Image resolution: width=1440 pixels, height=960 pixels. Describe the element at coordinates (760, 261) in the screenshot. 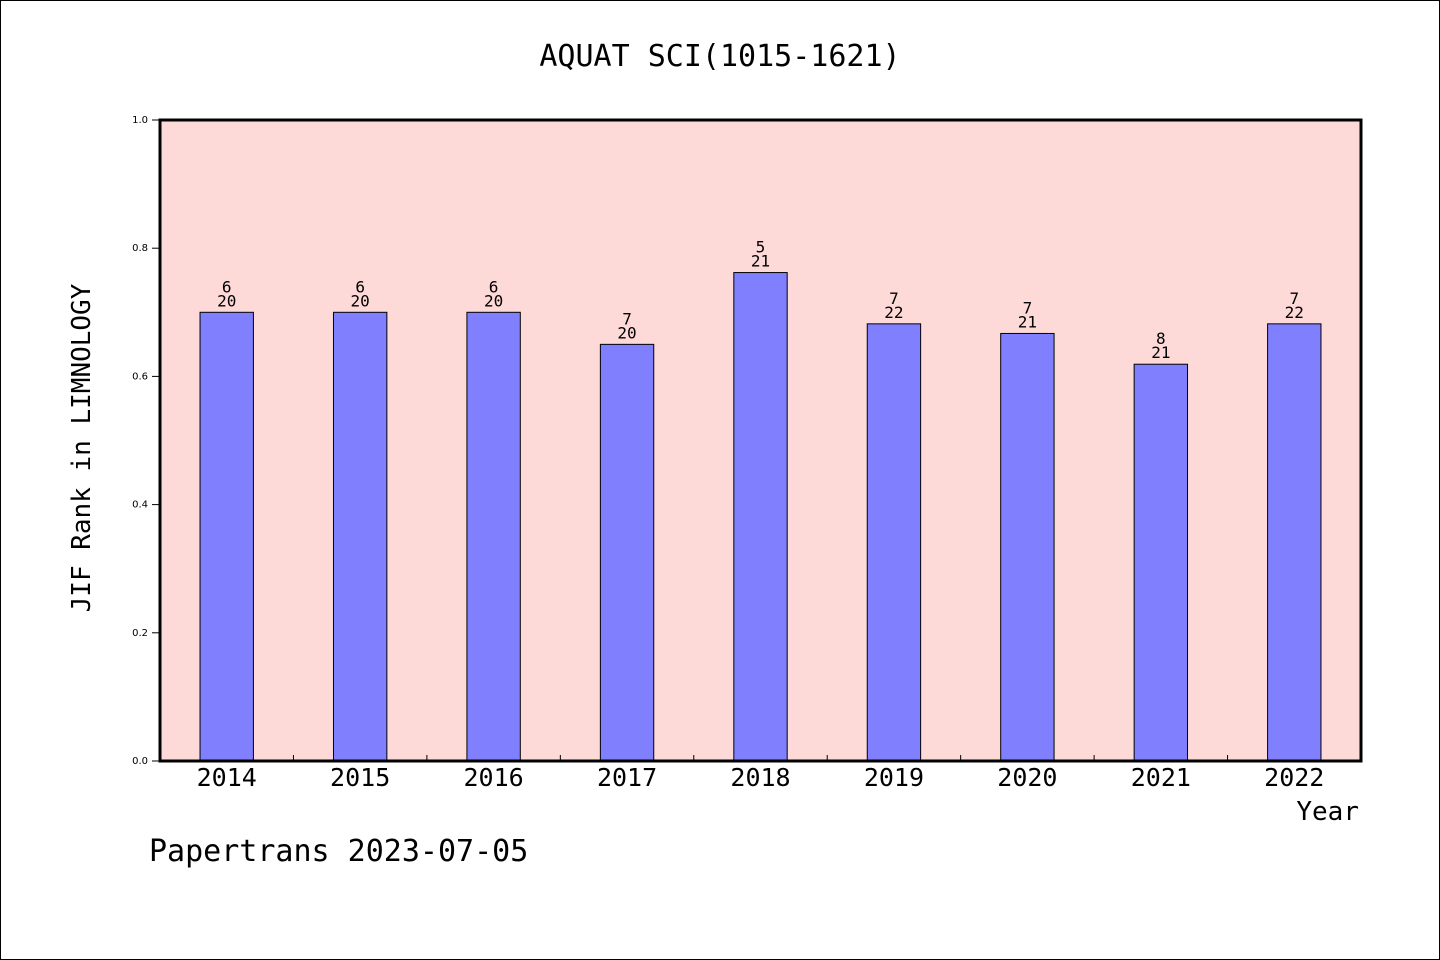

I see `bar-total-label-2018: 21` at that location.